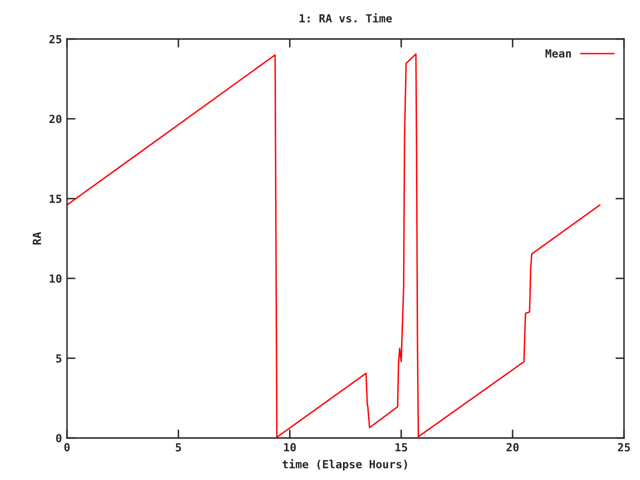 This screenshot has height=480, width=640. Describe the element at coordinates (56, 198) in the screenshot. I see `y-tick-label: 15` at that location.